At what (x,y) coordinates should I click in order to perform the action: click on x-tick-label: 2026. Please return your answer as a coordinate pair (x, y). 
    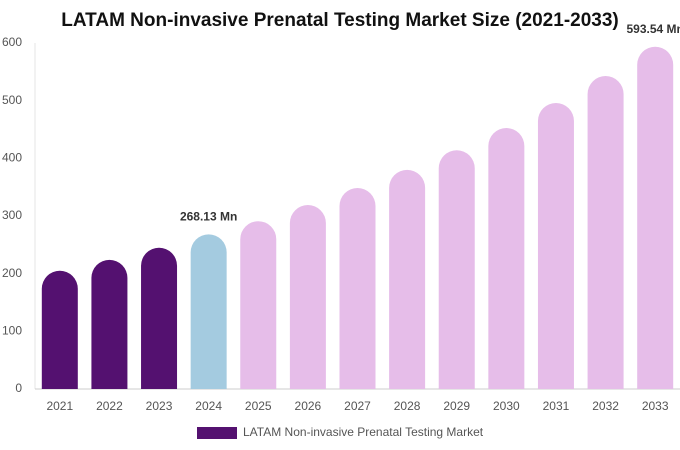
    Looking at the image, I should click on (308, 406).